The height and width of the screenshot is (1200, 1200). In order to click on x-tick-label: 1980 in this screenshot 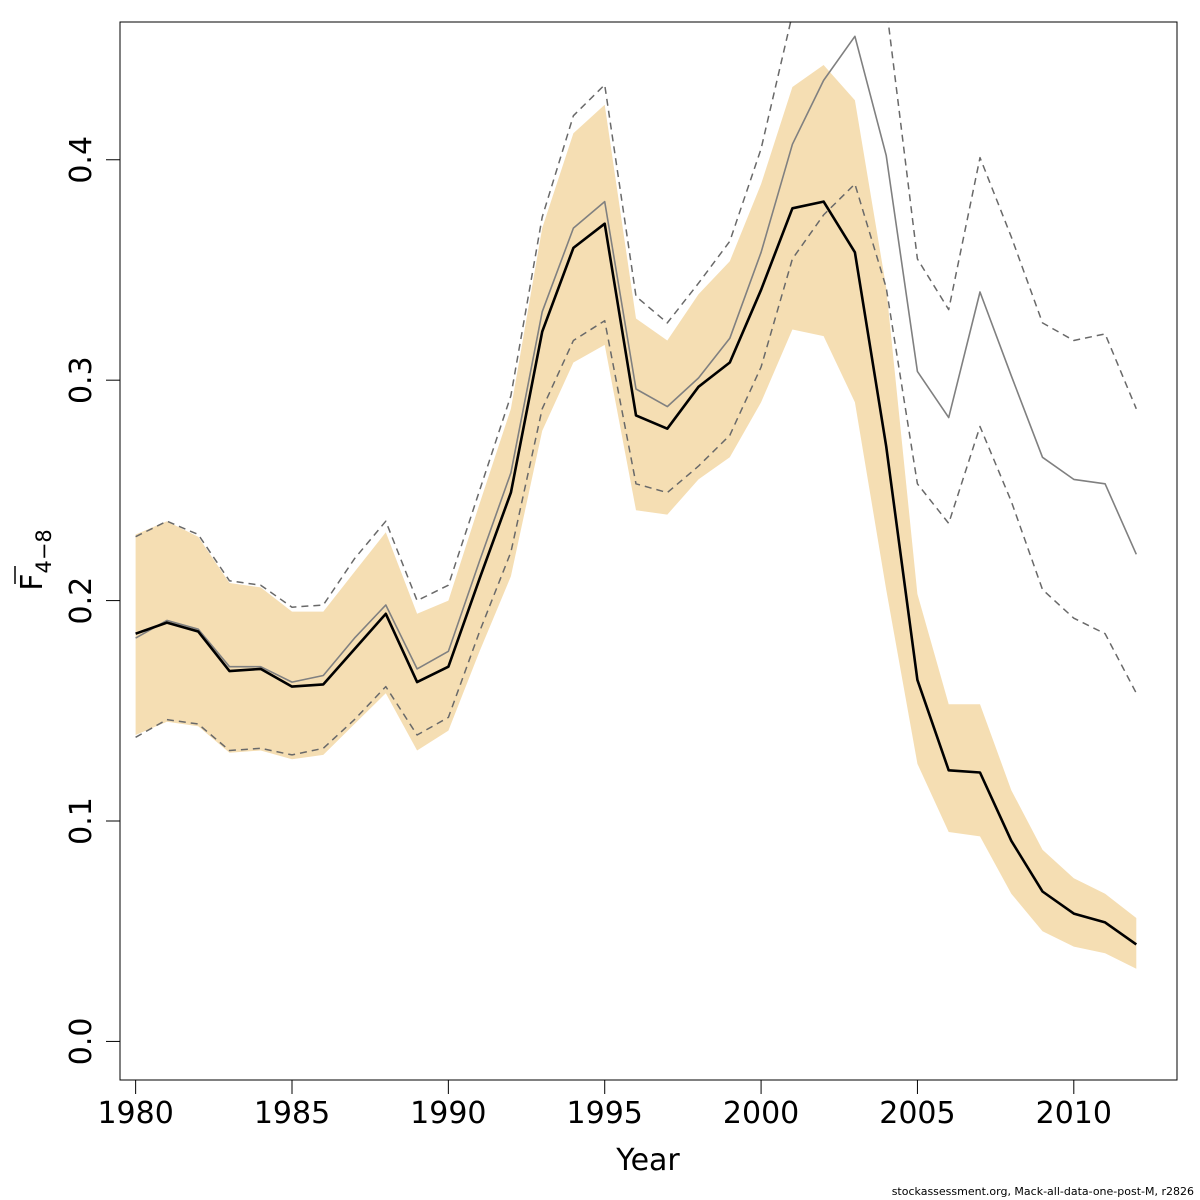, I will do `click(135, 1113)`.